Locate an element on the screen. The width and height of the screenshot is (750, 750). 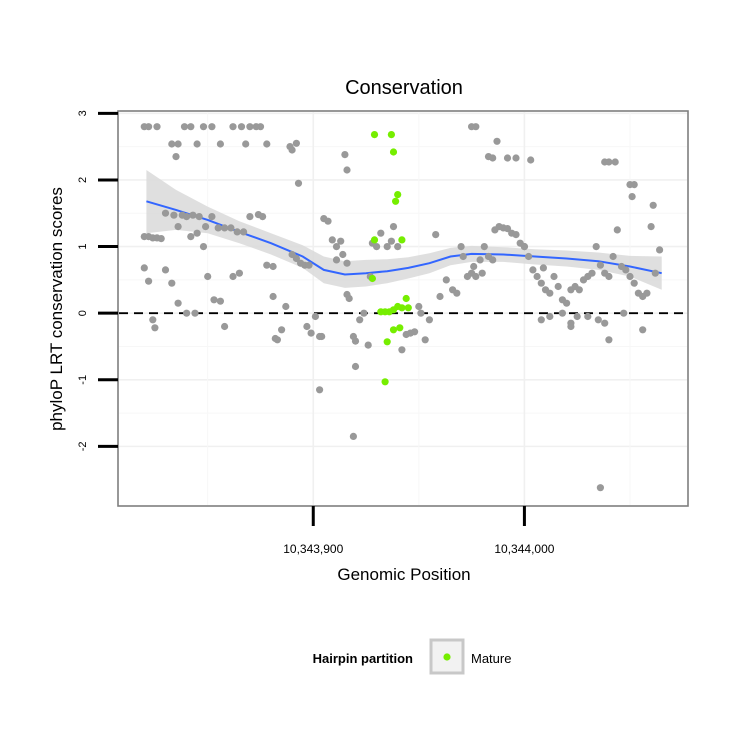
legend-label-mature: Mature is located at coordinates (491, 658).